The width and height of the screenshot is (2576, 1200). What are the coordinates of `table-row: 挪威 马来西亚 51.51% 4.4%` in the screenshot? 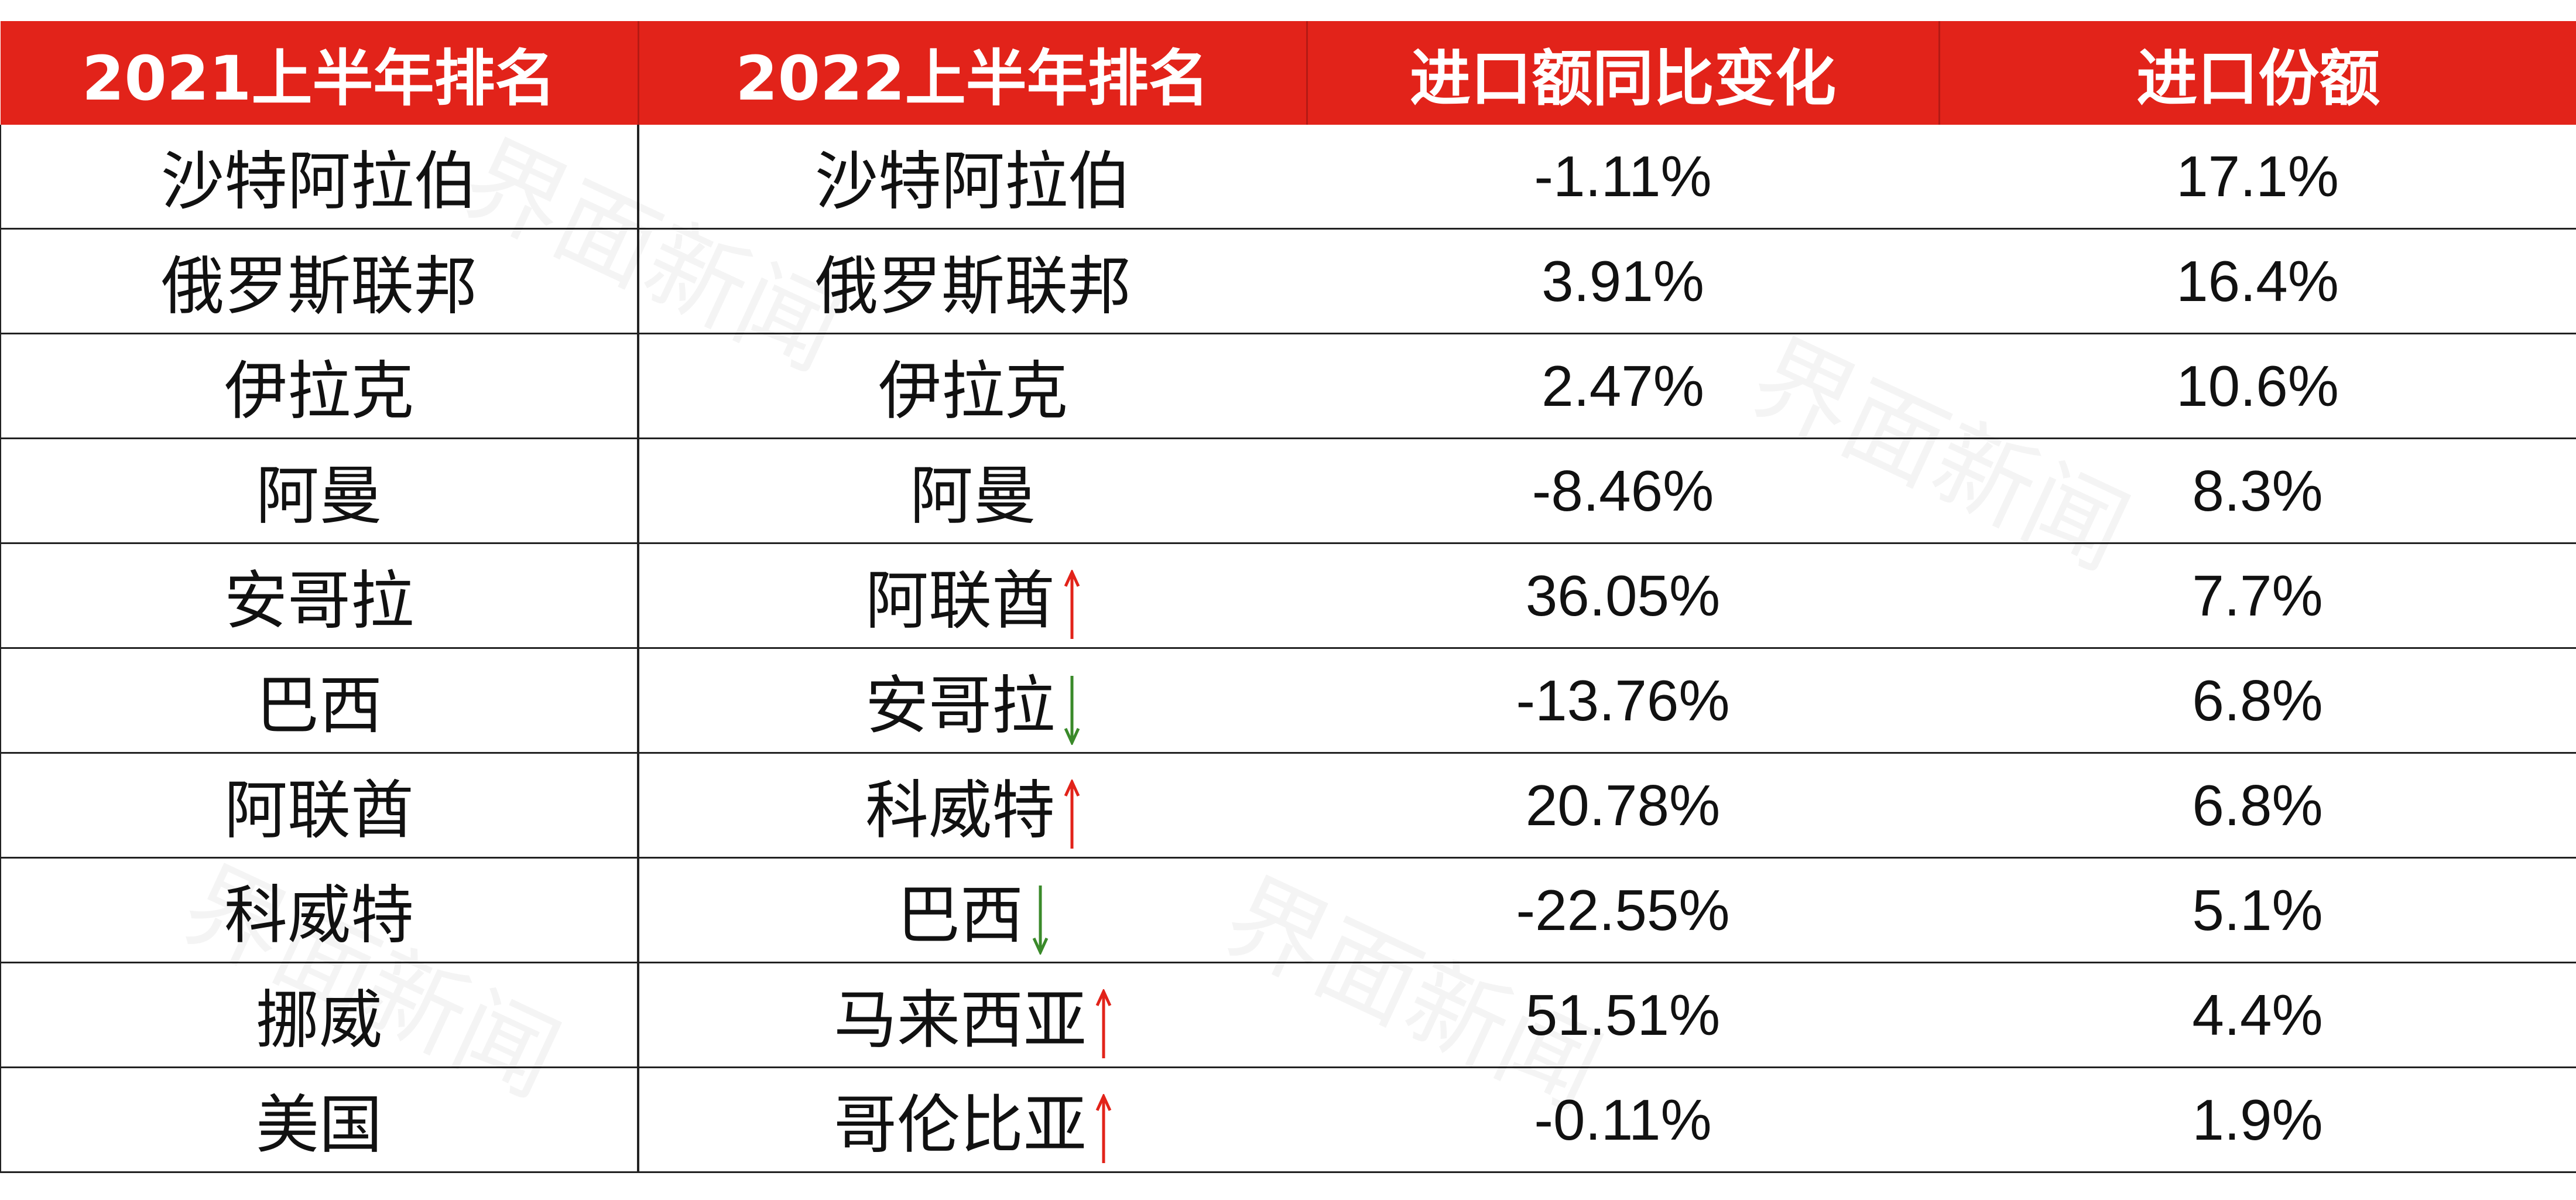 It's located at (1288, 1015).